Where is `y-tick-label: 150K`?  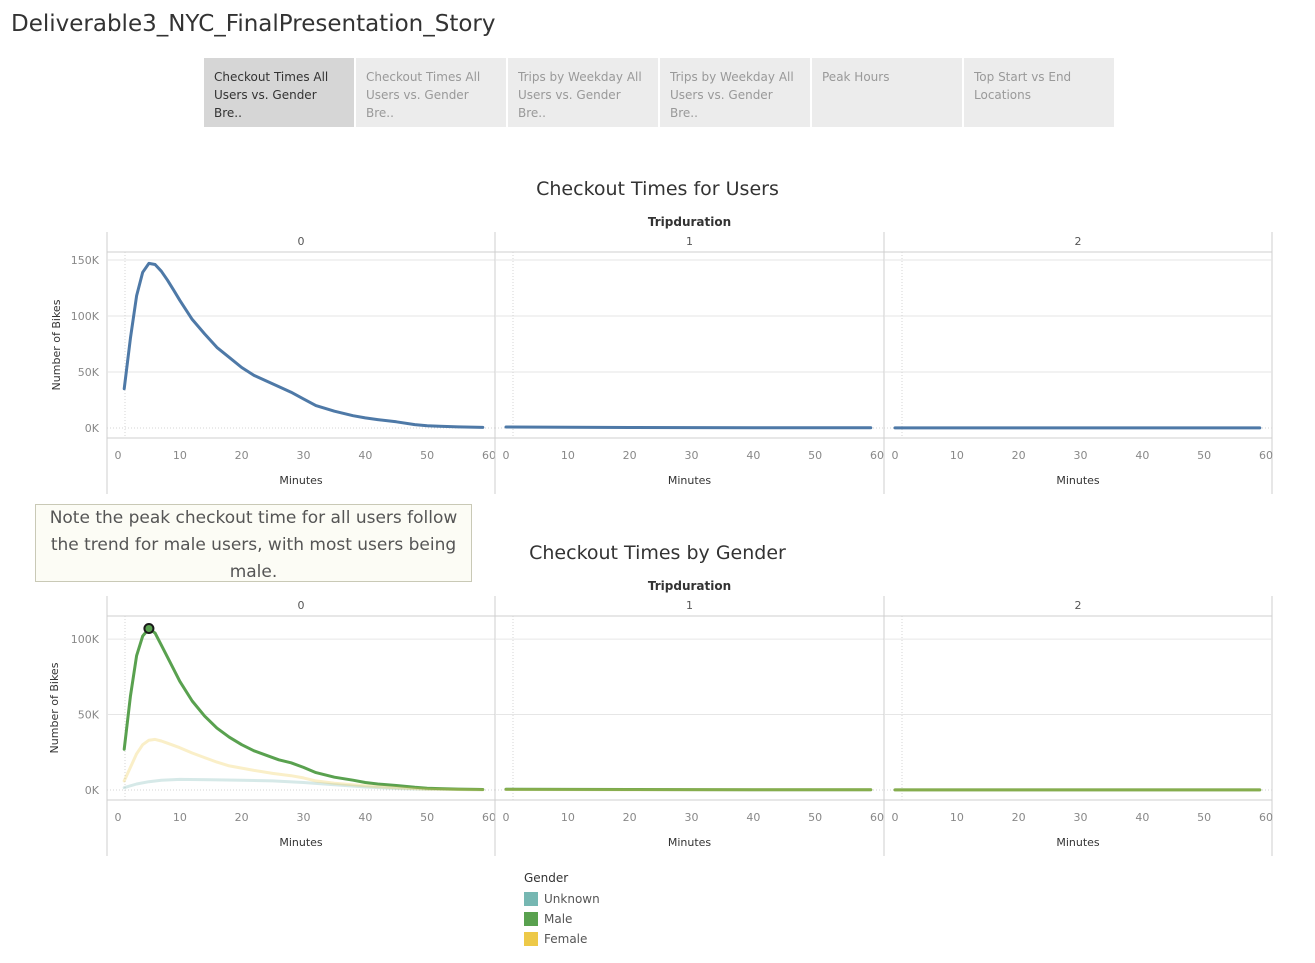
y-tick-label: 150K is located at coordinates (85, 260).